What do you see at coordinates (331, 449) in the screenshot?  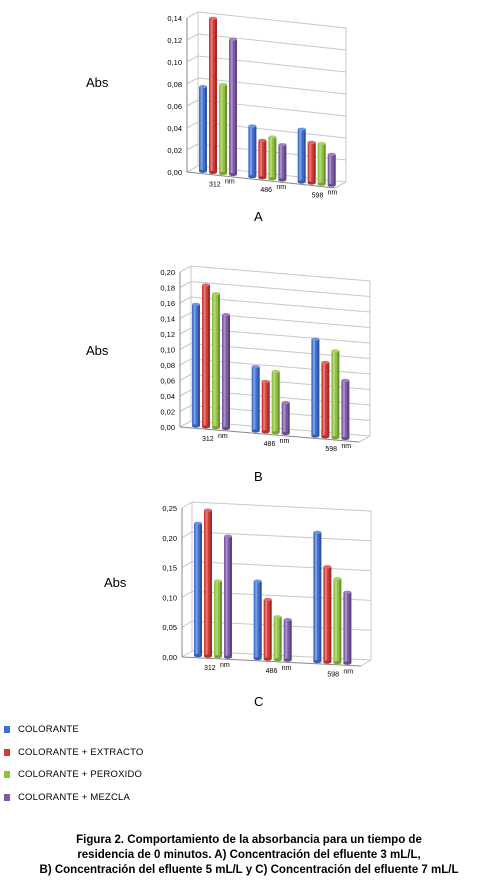 I see `x-tick-label: 598` at bounding box center [331, 449].